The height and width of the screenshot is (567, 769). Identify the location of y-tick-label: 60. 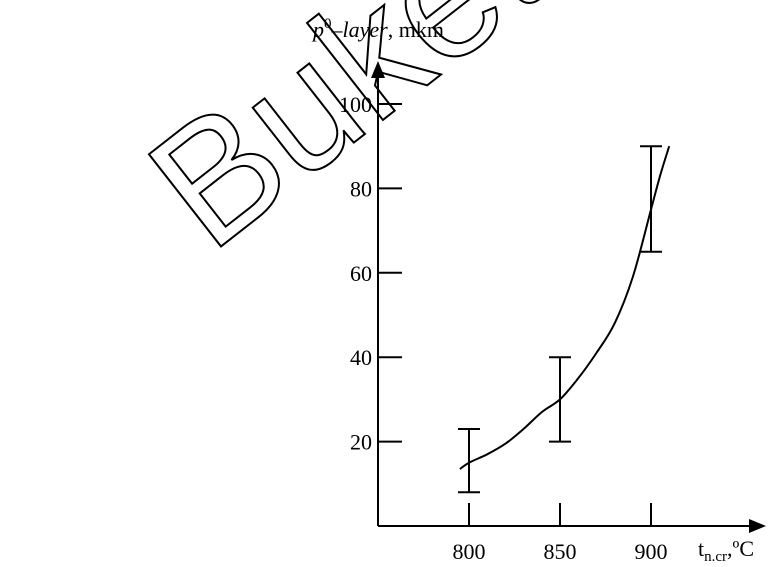
(361, 273).